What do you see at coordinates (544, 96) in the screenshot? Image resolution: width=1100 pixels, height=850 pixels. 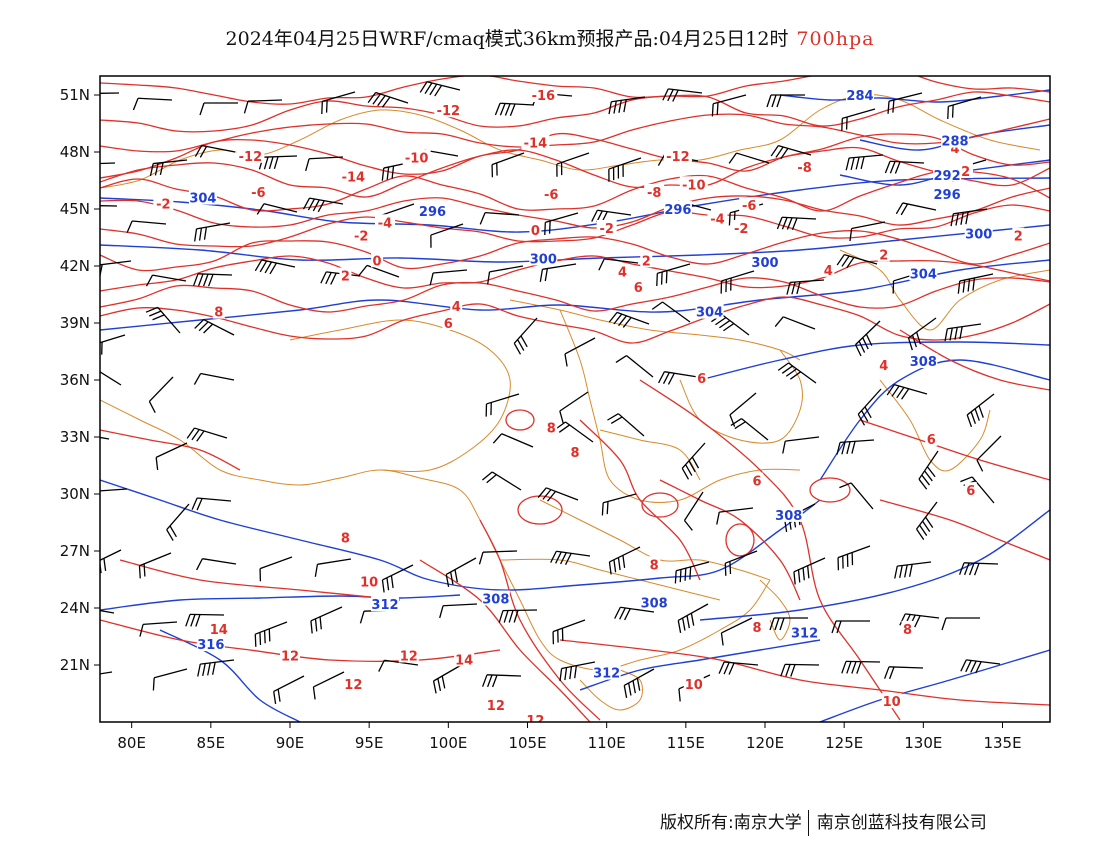 I see `temperature-label: -16` at bounding box center [544, 96].